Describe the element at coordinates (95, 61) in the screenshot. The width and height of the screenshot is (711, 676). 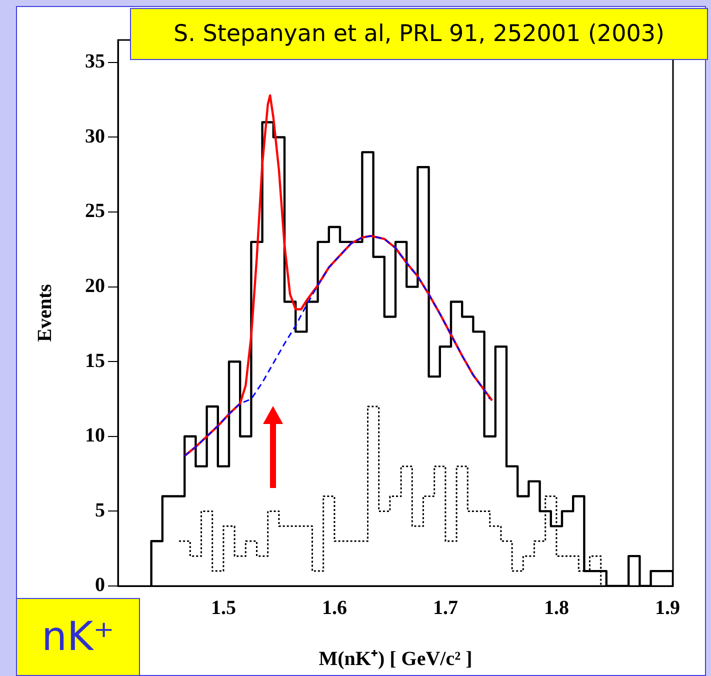
I see `y-tick-label: 35` at that location.